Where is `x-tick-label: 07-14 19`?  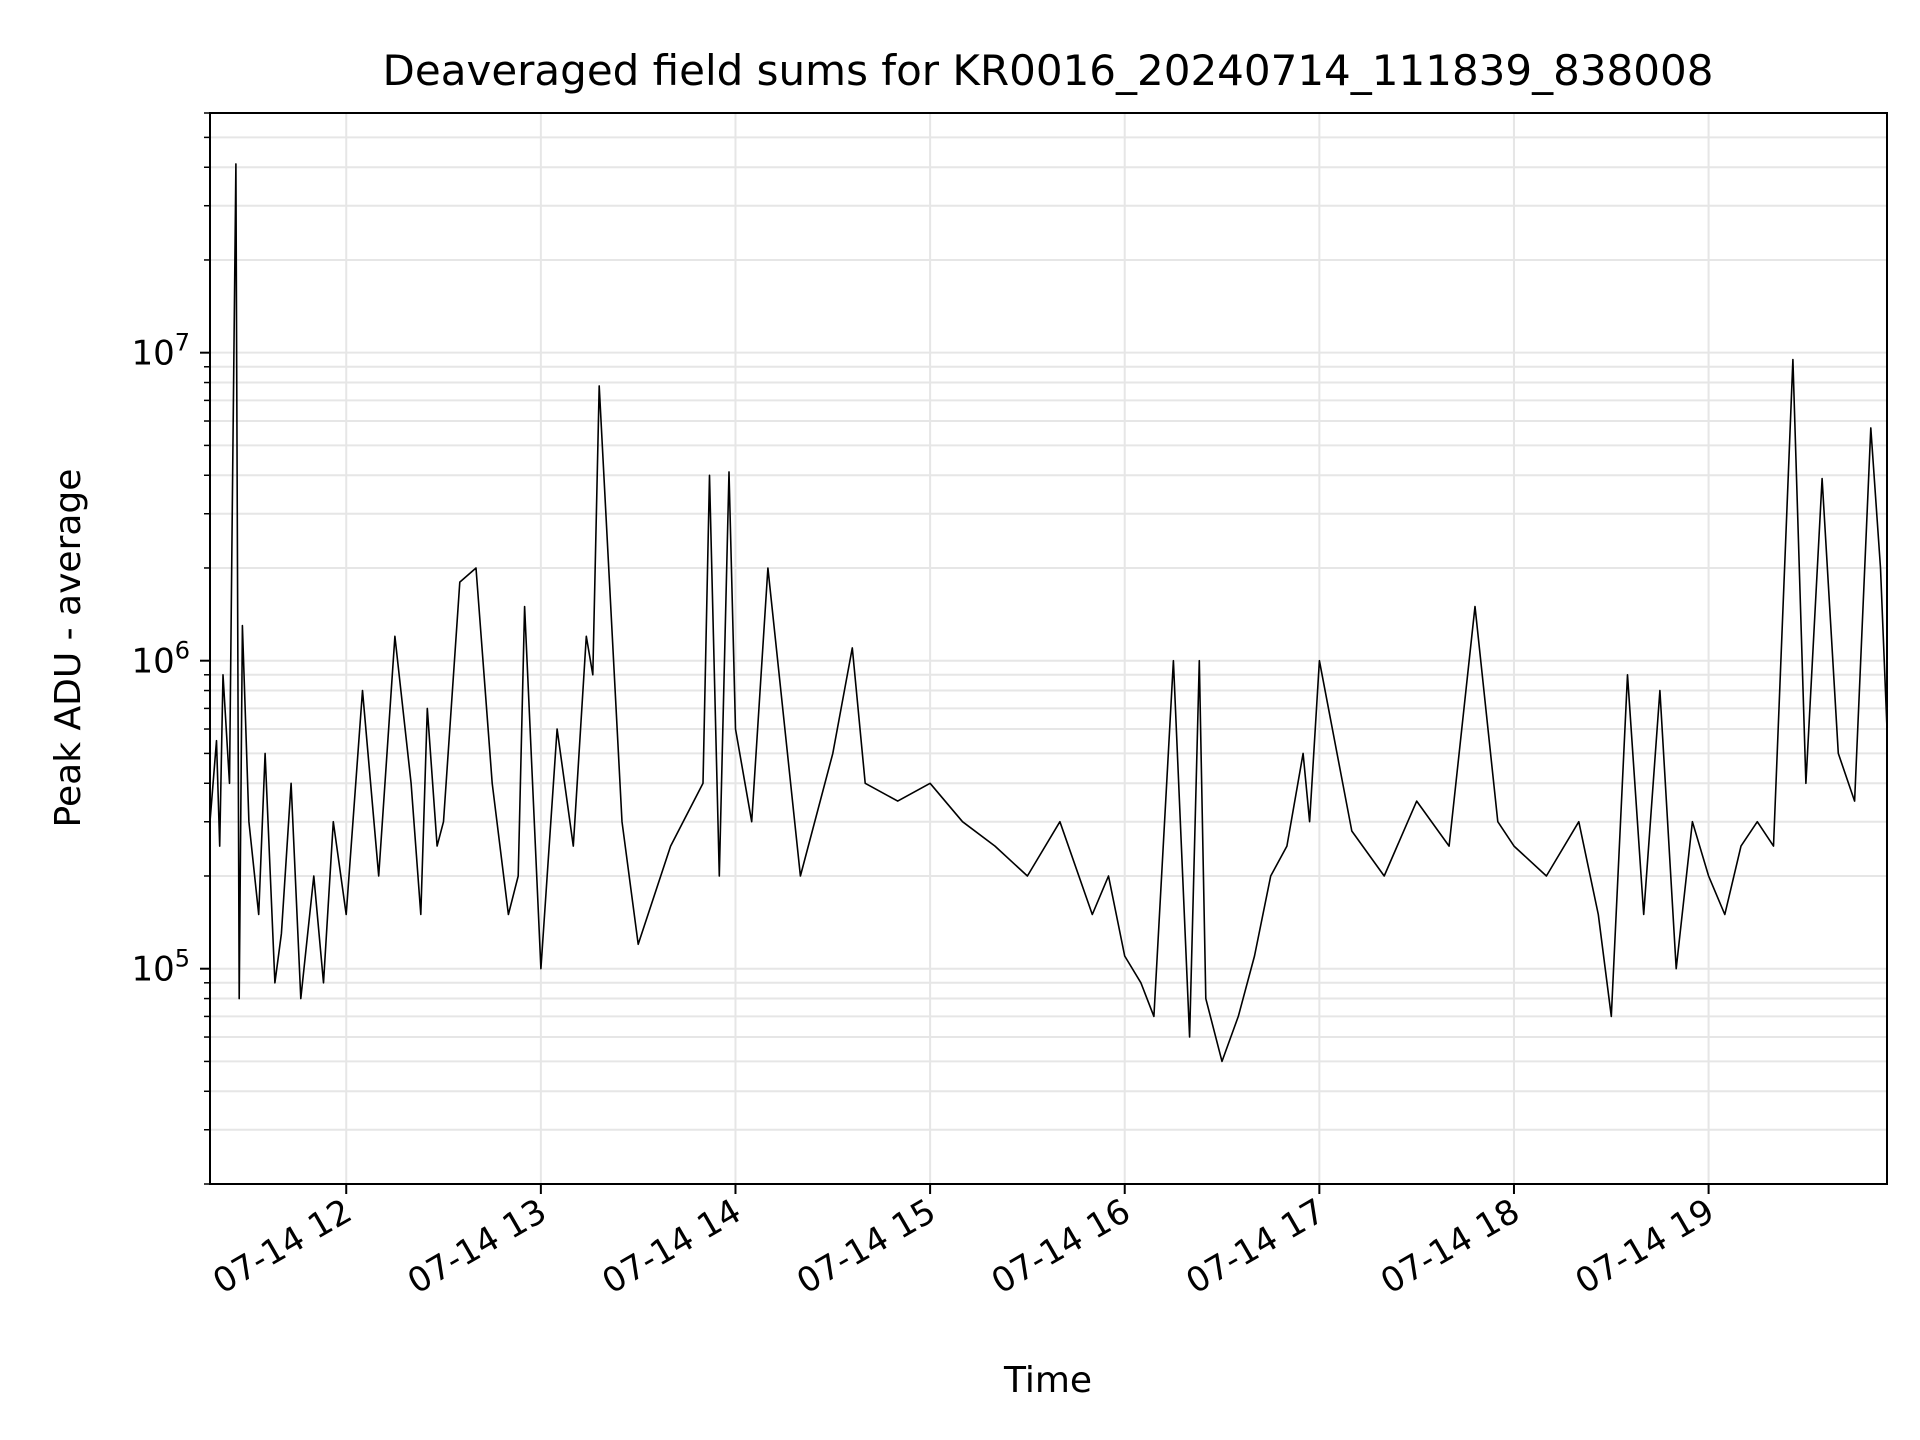 x-tick-label: 07-14 19 is located at coordinates (1645, 1246).